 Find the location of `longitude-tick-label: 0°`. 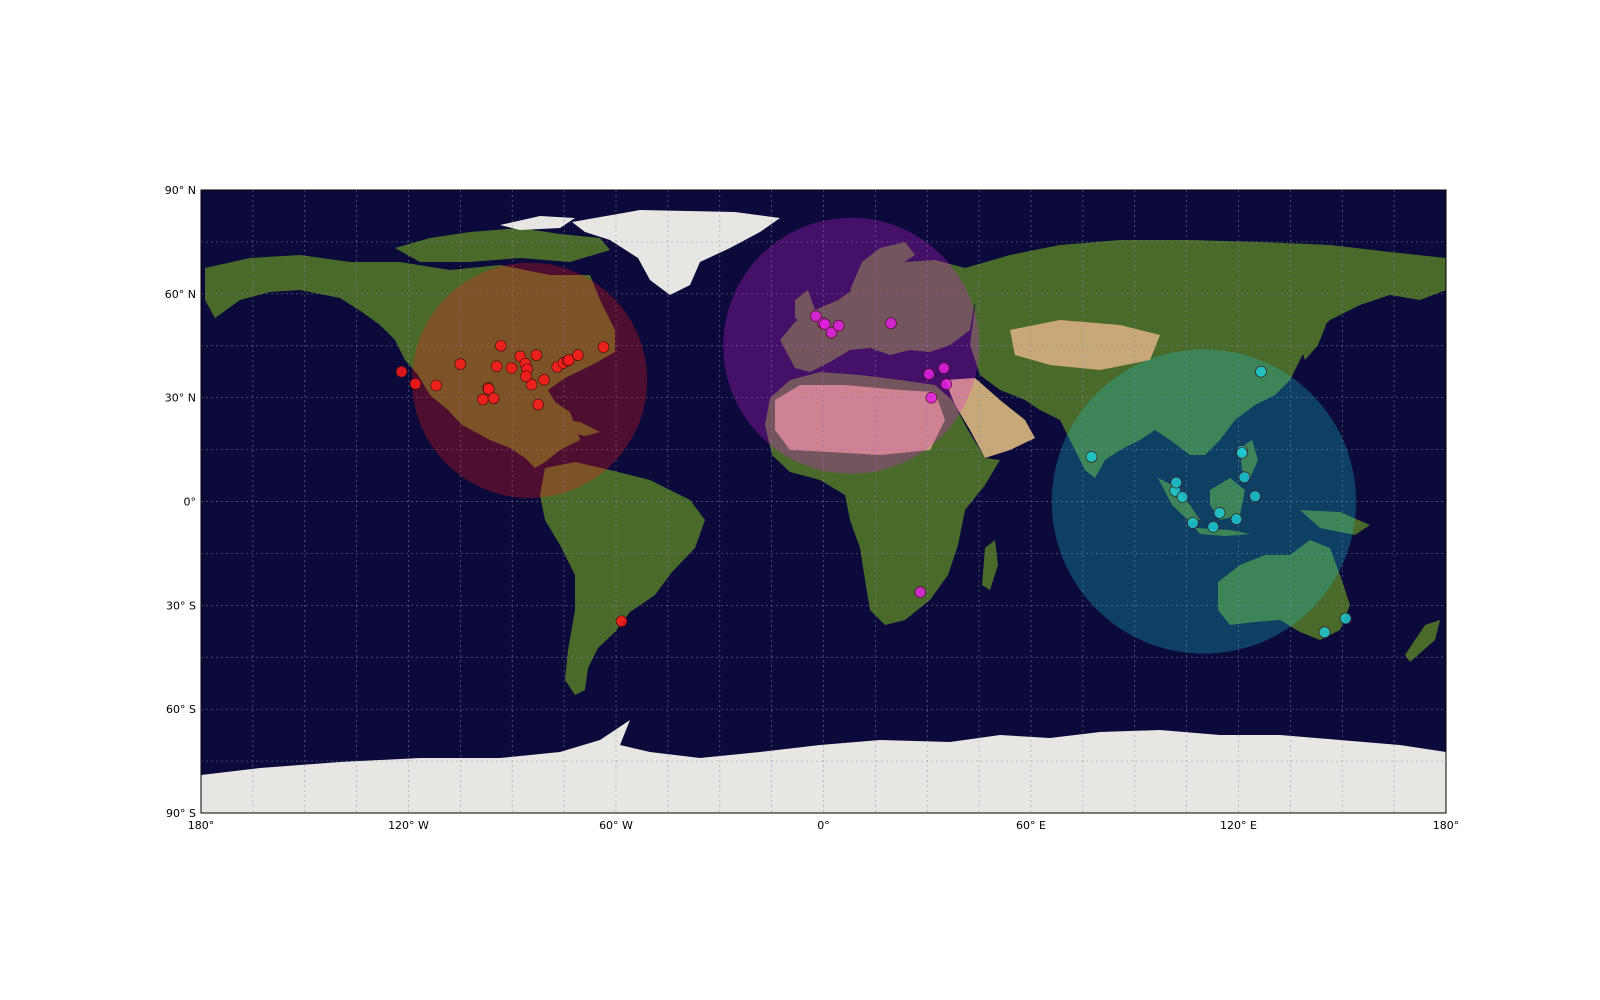

longitude-tick-label: 0° is located at coordinates (823, 825).